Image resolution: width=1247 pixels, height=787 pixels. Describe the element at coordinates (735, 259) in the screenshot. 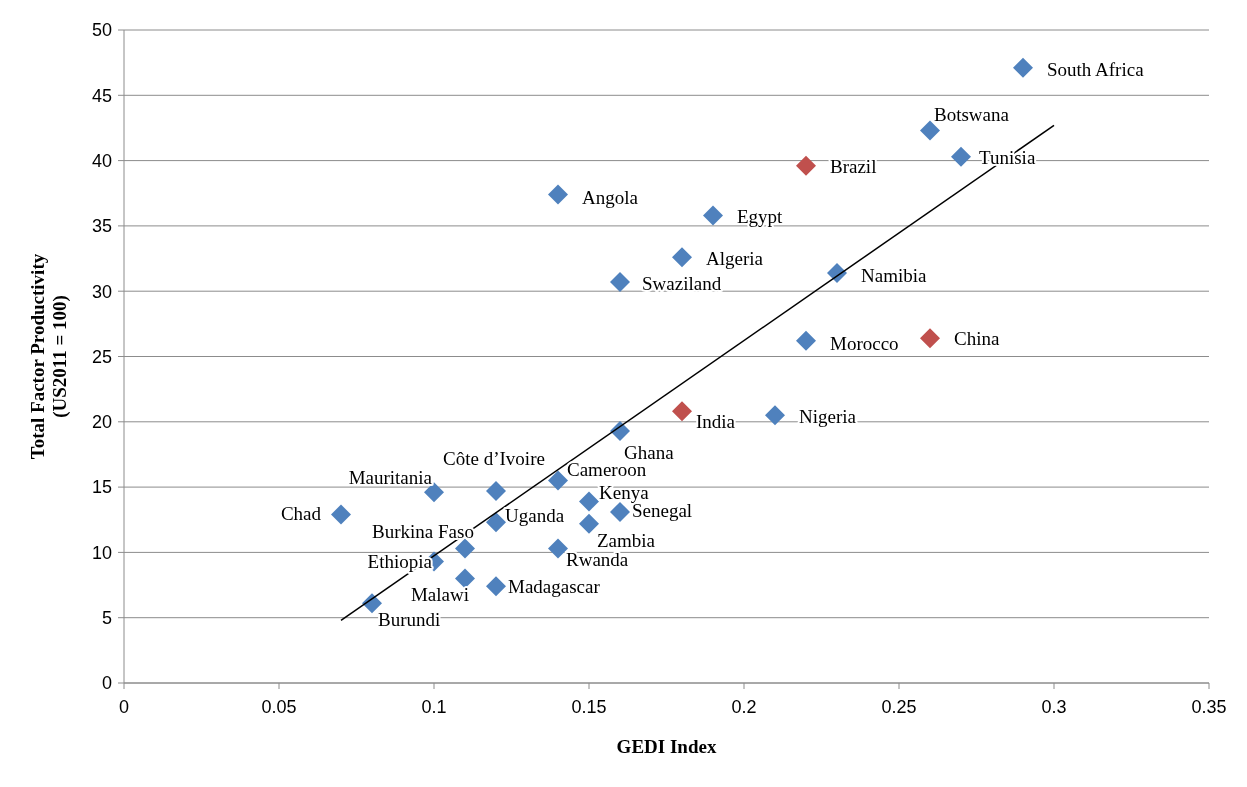

I see `annotation: Algeria` at that location.